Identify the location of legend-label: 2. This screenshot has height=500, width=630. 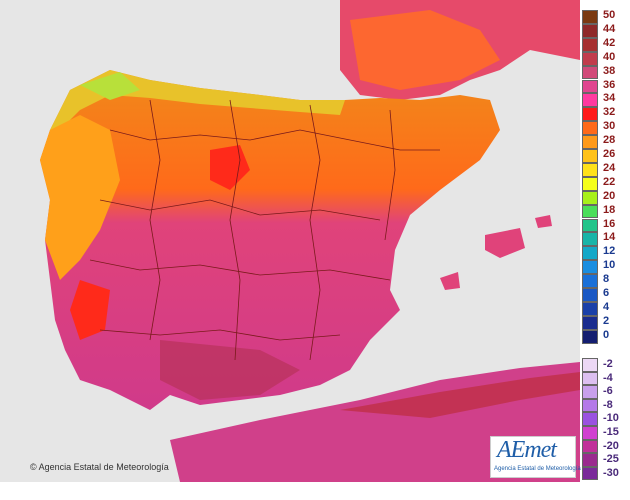
(606, 320).